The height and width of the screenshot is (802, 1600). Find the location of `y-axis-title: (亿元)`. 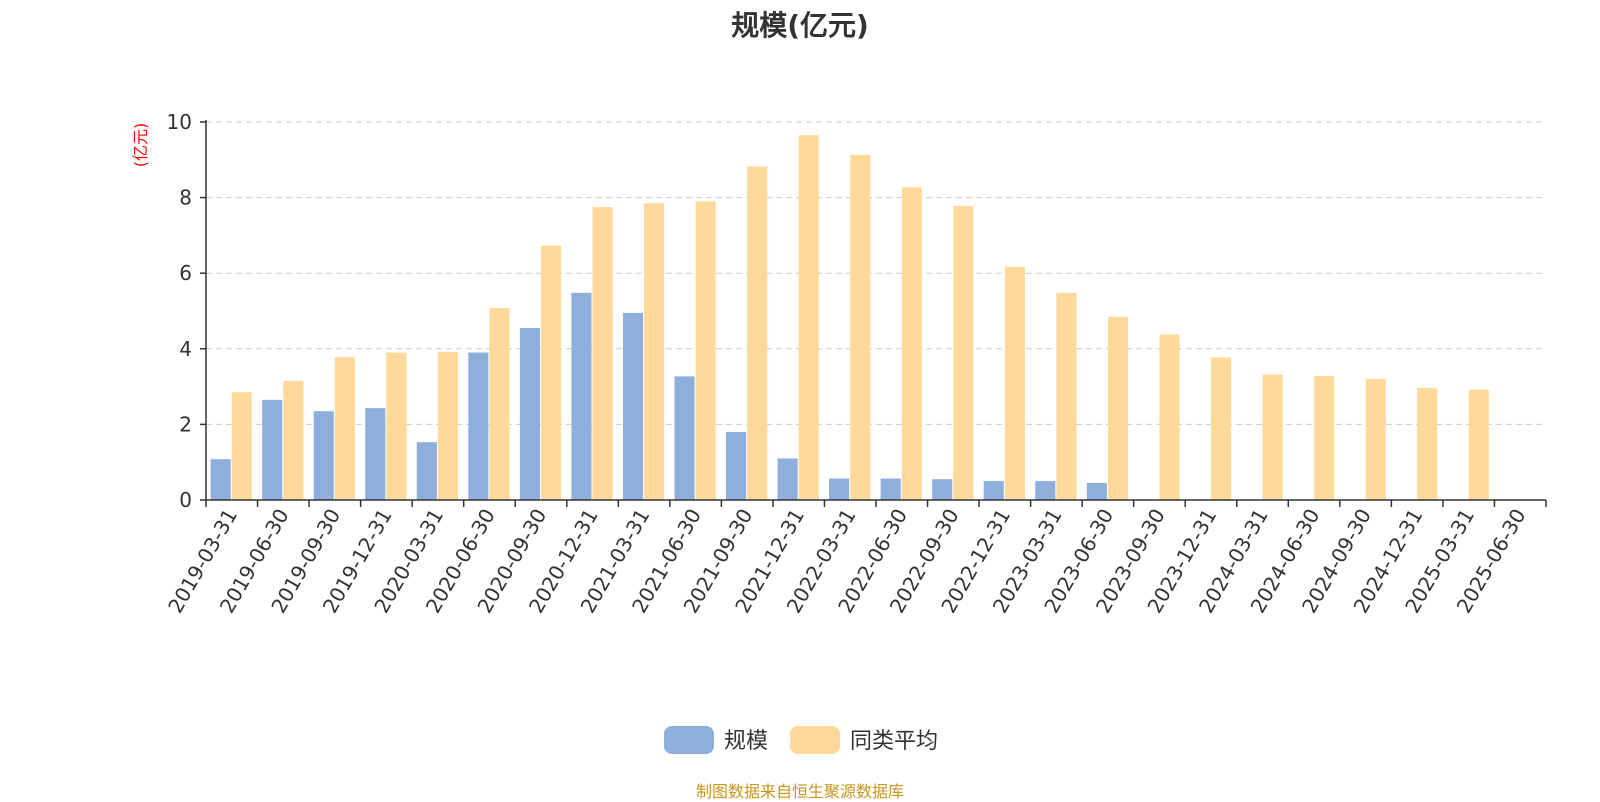

y-axis-title: (亿元) is located at coordinates (140, 145).